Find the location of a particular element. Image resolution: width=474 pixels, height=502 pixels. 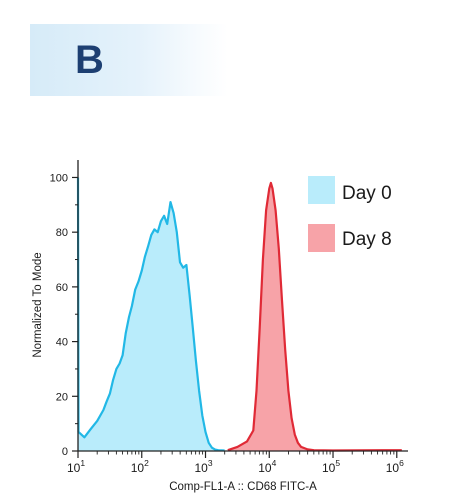

legend-label-day-0: Day 0 is located at coordinates (367, 193).